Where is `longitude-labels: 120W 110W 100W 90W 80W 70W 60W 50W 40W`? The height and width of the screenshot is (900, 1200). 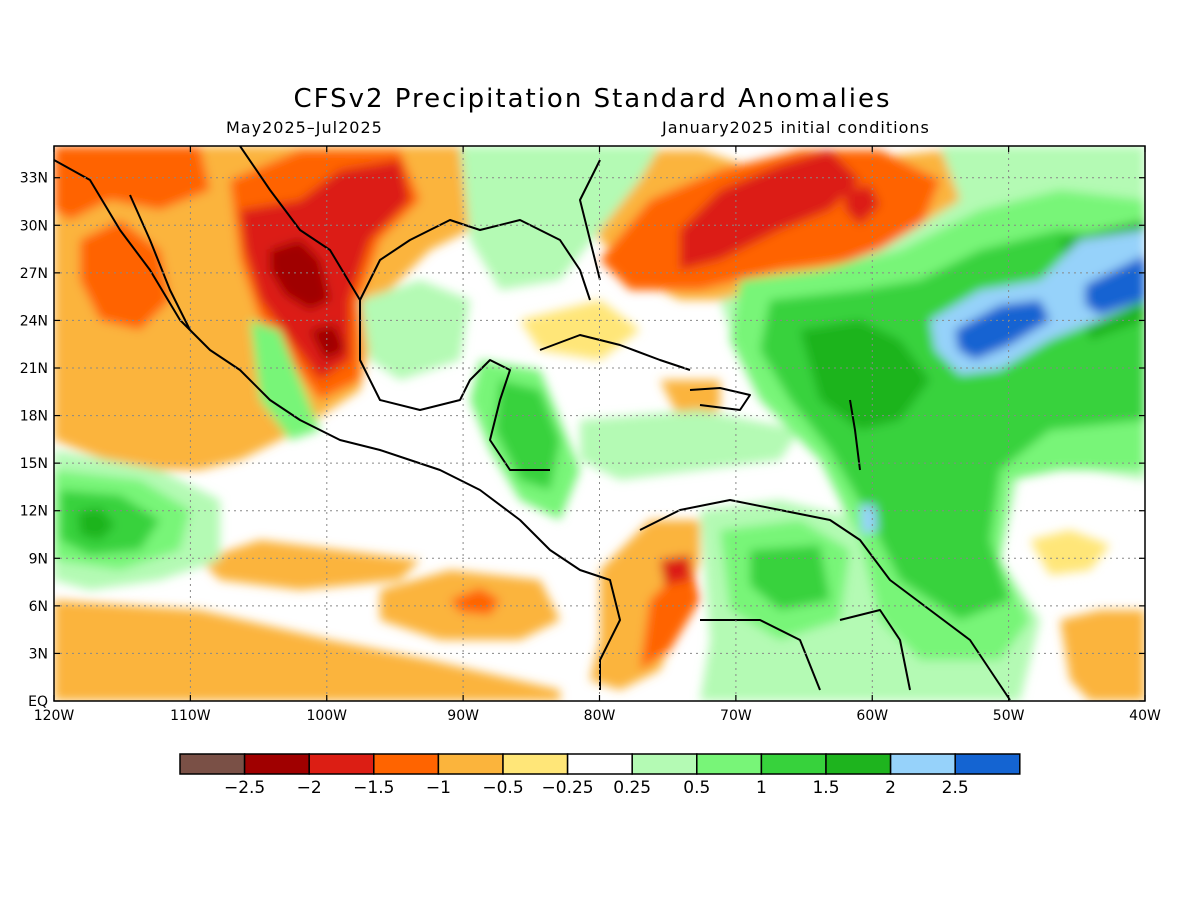
longitude-labels: 120W 110W 100W 90W 80W 70W 60W 50W 40W is located at coordinates (597, 716).